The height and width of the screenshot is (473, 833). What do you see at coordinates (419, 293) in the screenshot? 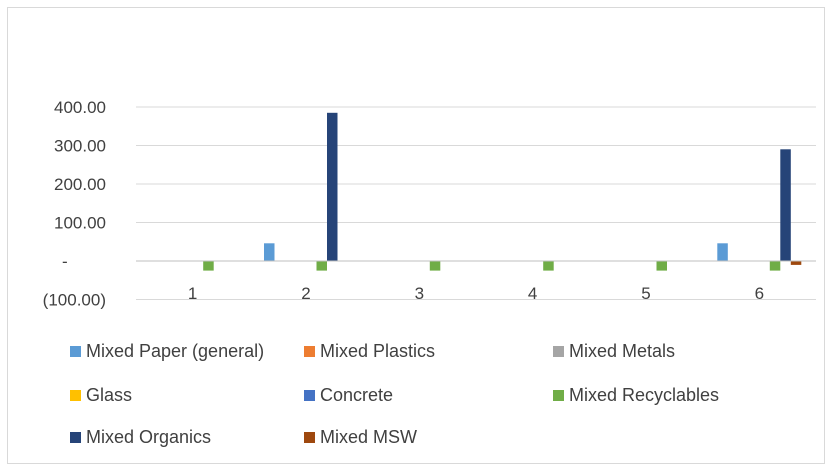
I see `x-tick-label: 3` at bounding box center [419, 293].